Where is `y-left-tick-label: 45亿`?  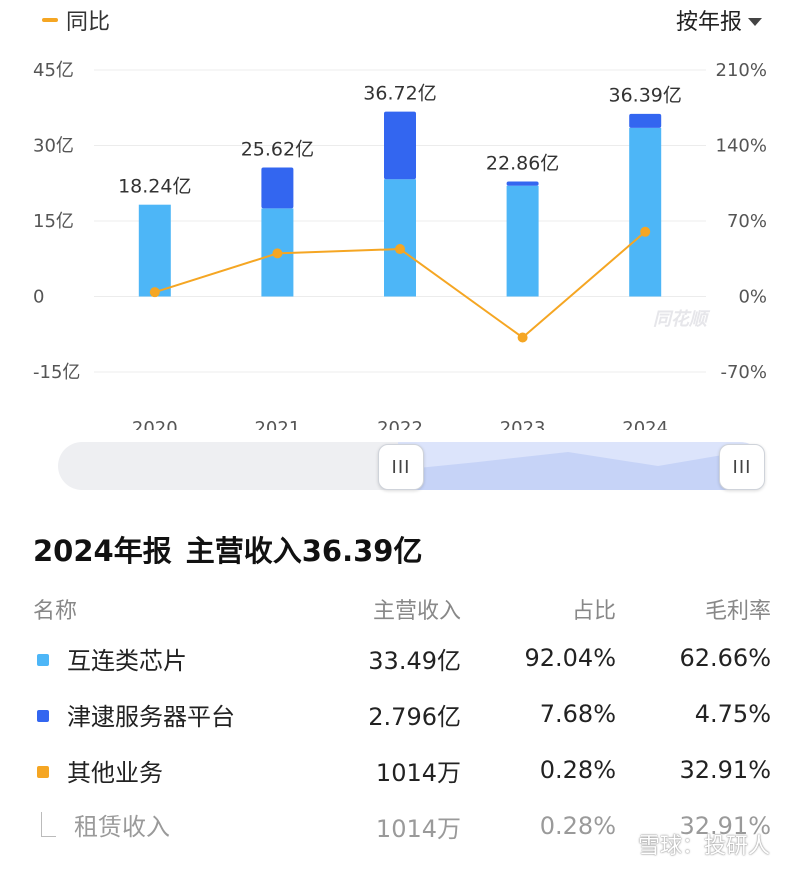
y-left-tick-label: 45亿 is located at coordinates (53, 70).